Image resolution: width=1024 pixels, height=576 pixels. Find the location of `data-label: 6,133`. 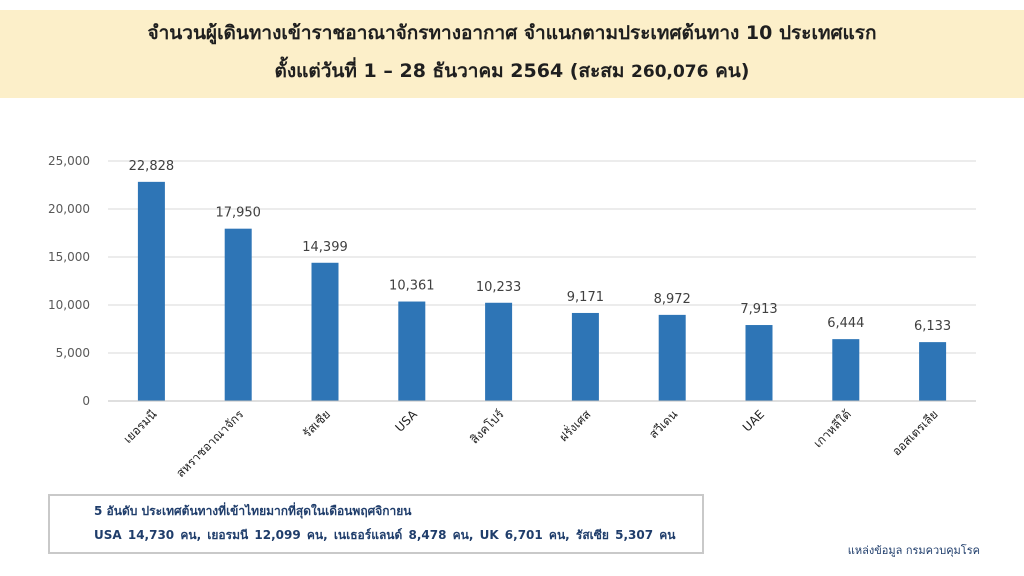

data-label: 6,133 is located at coordinates (932, 326).